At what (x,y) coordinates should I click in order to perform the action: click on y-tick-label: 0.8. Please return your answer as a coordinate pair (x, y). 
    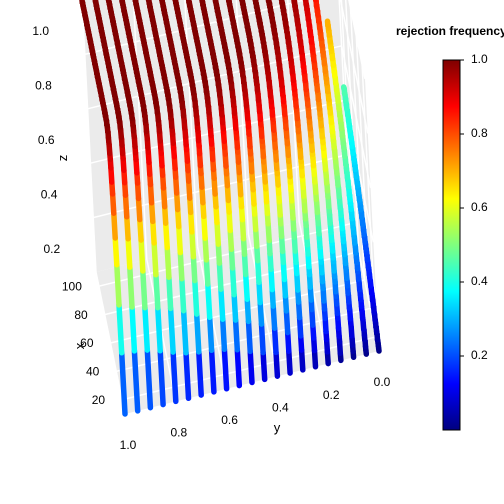
    Looking at the image, I should click on (178, 433).